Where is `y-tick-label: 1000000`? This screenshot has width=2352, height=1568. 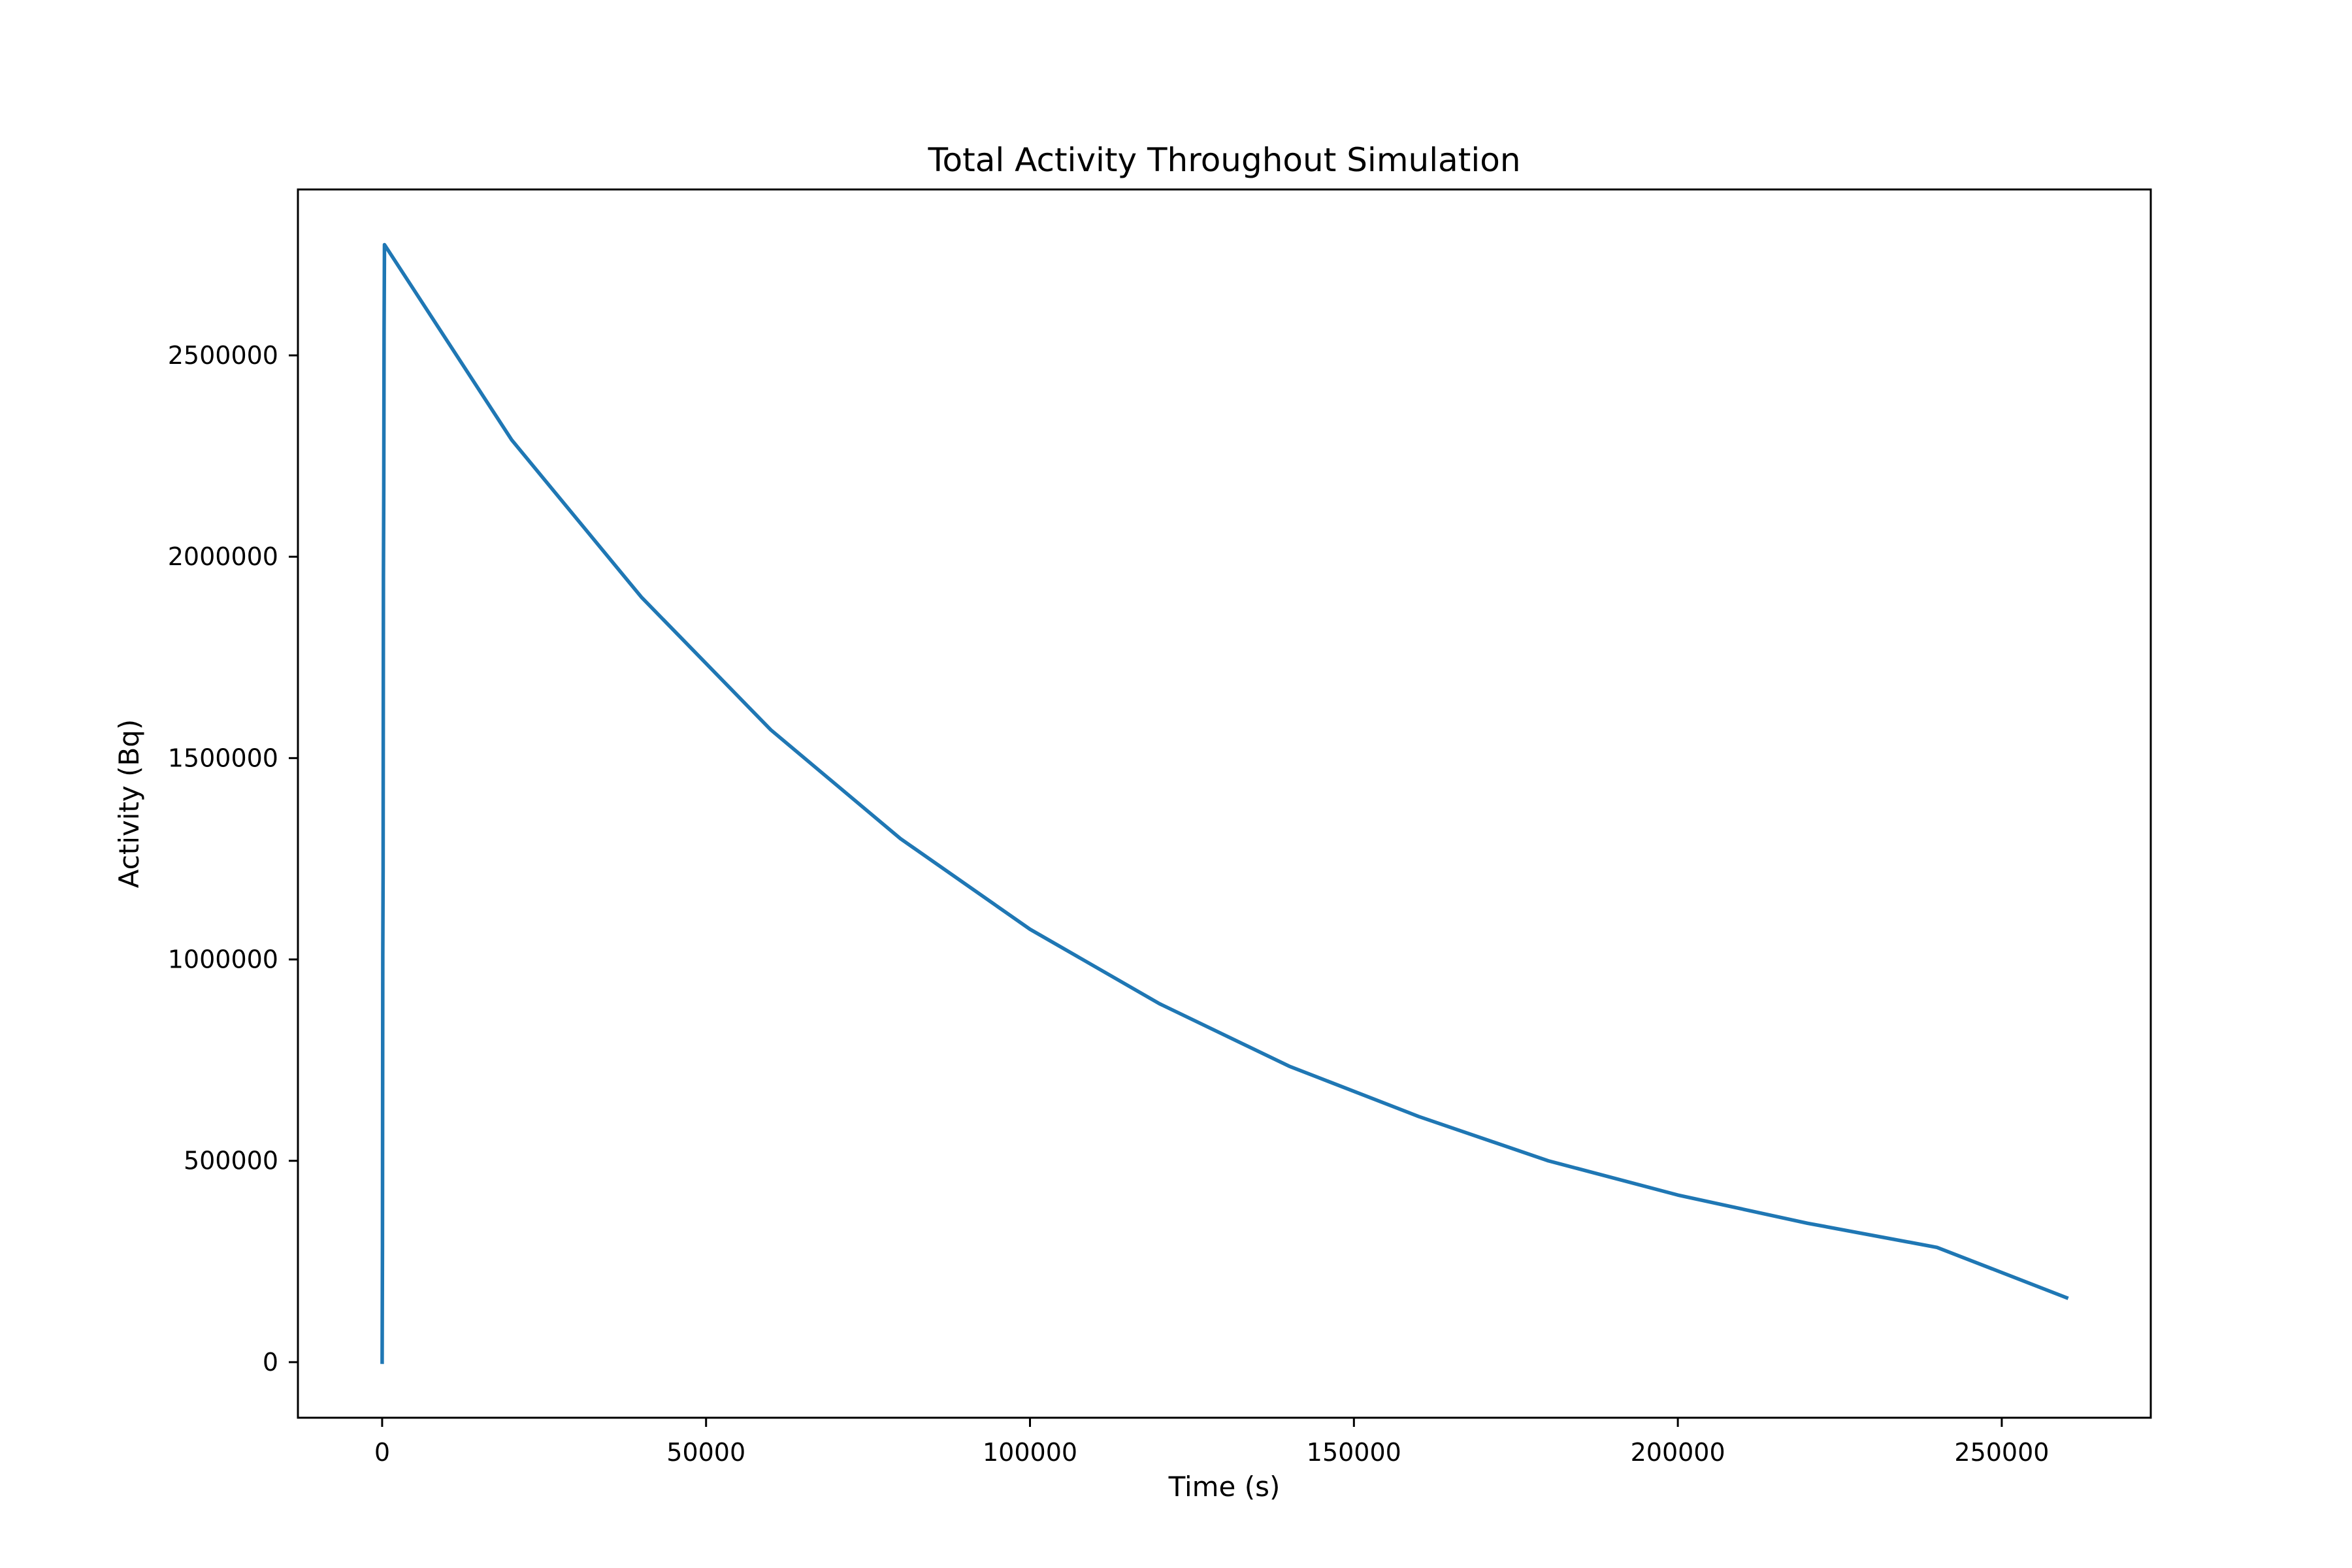
y-tick-label: 1000000 is located at coordinates (223, 959).